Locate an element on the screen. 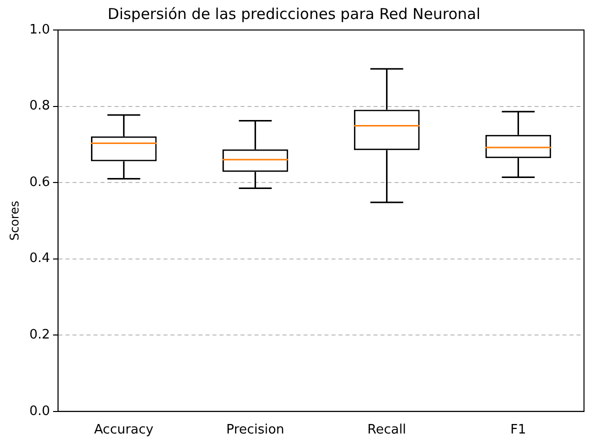 The height and width of the screenshot is (441, 592). y-tick-label: 1.0 is located at coordinates (39, 30).